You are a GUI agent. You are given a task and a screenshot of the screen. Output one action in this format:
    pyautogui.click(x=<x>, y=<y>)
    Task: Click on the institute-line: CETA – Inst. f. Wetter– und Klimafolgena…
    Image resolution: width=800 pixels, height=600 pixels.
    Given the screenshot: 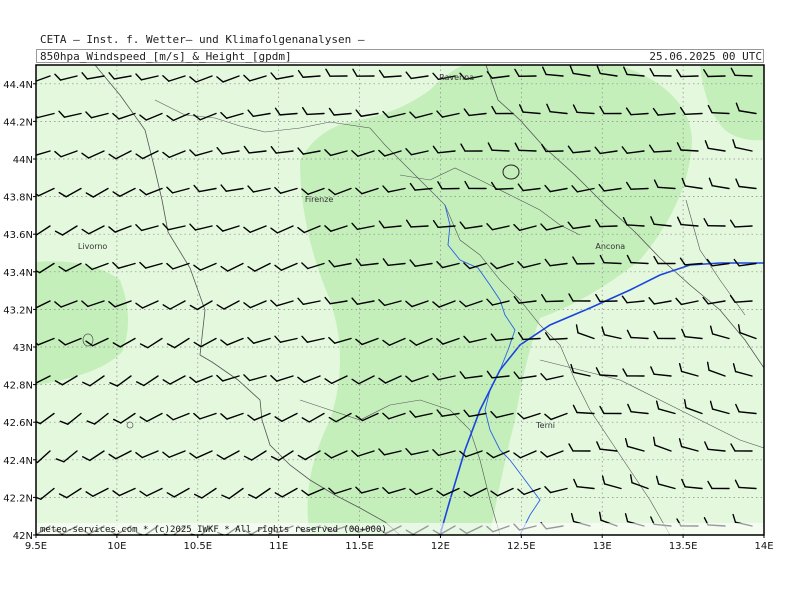 What is the action you would take?
    pyautogui.click(x=202, y=39)
    